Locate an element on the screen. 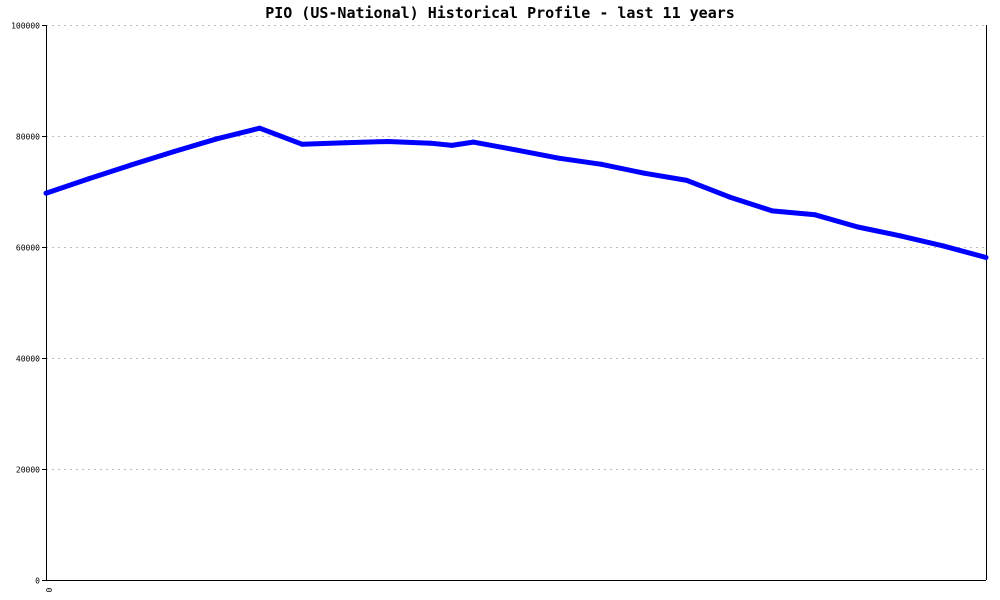  y-tick-label: 20000 is located at coordinates (28, 470).